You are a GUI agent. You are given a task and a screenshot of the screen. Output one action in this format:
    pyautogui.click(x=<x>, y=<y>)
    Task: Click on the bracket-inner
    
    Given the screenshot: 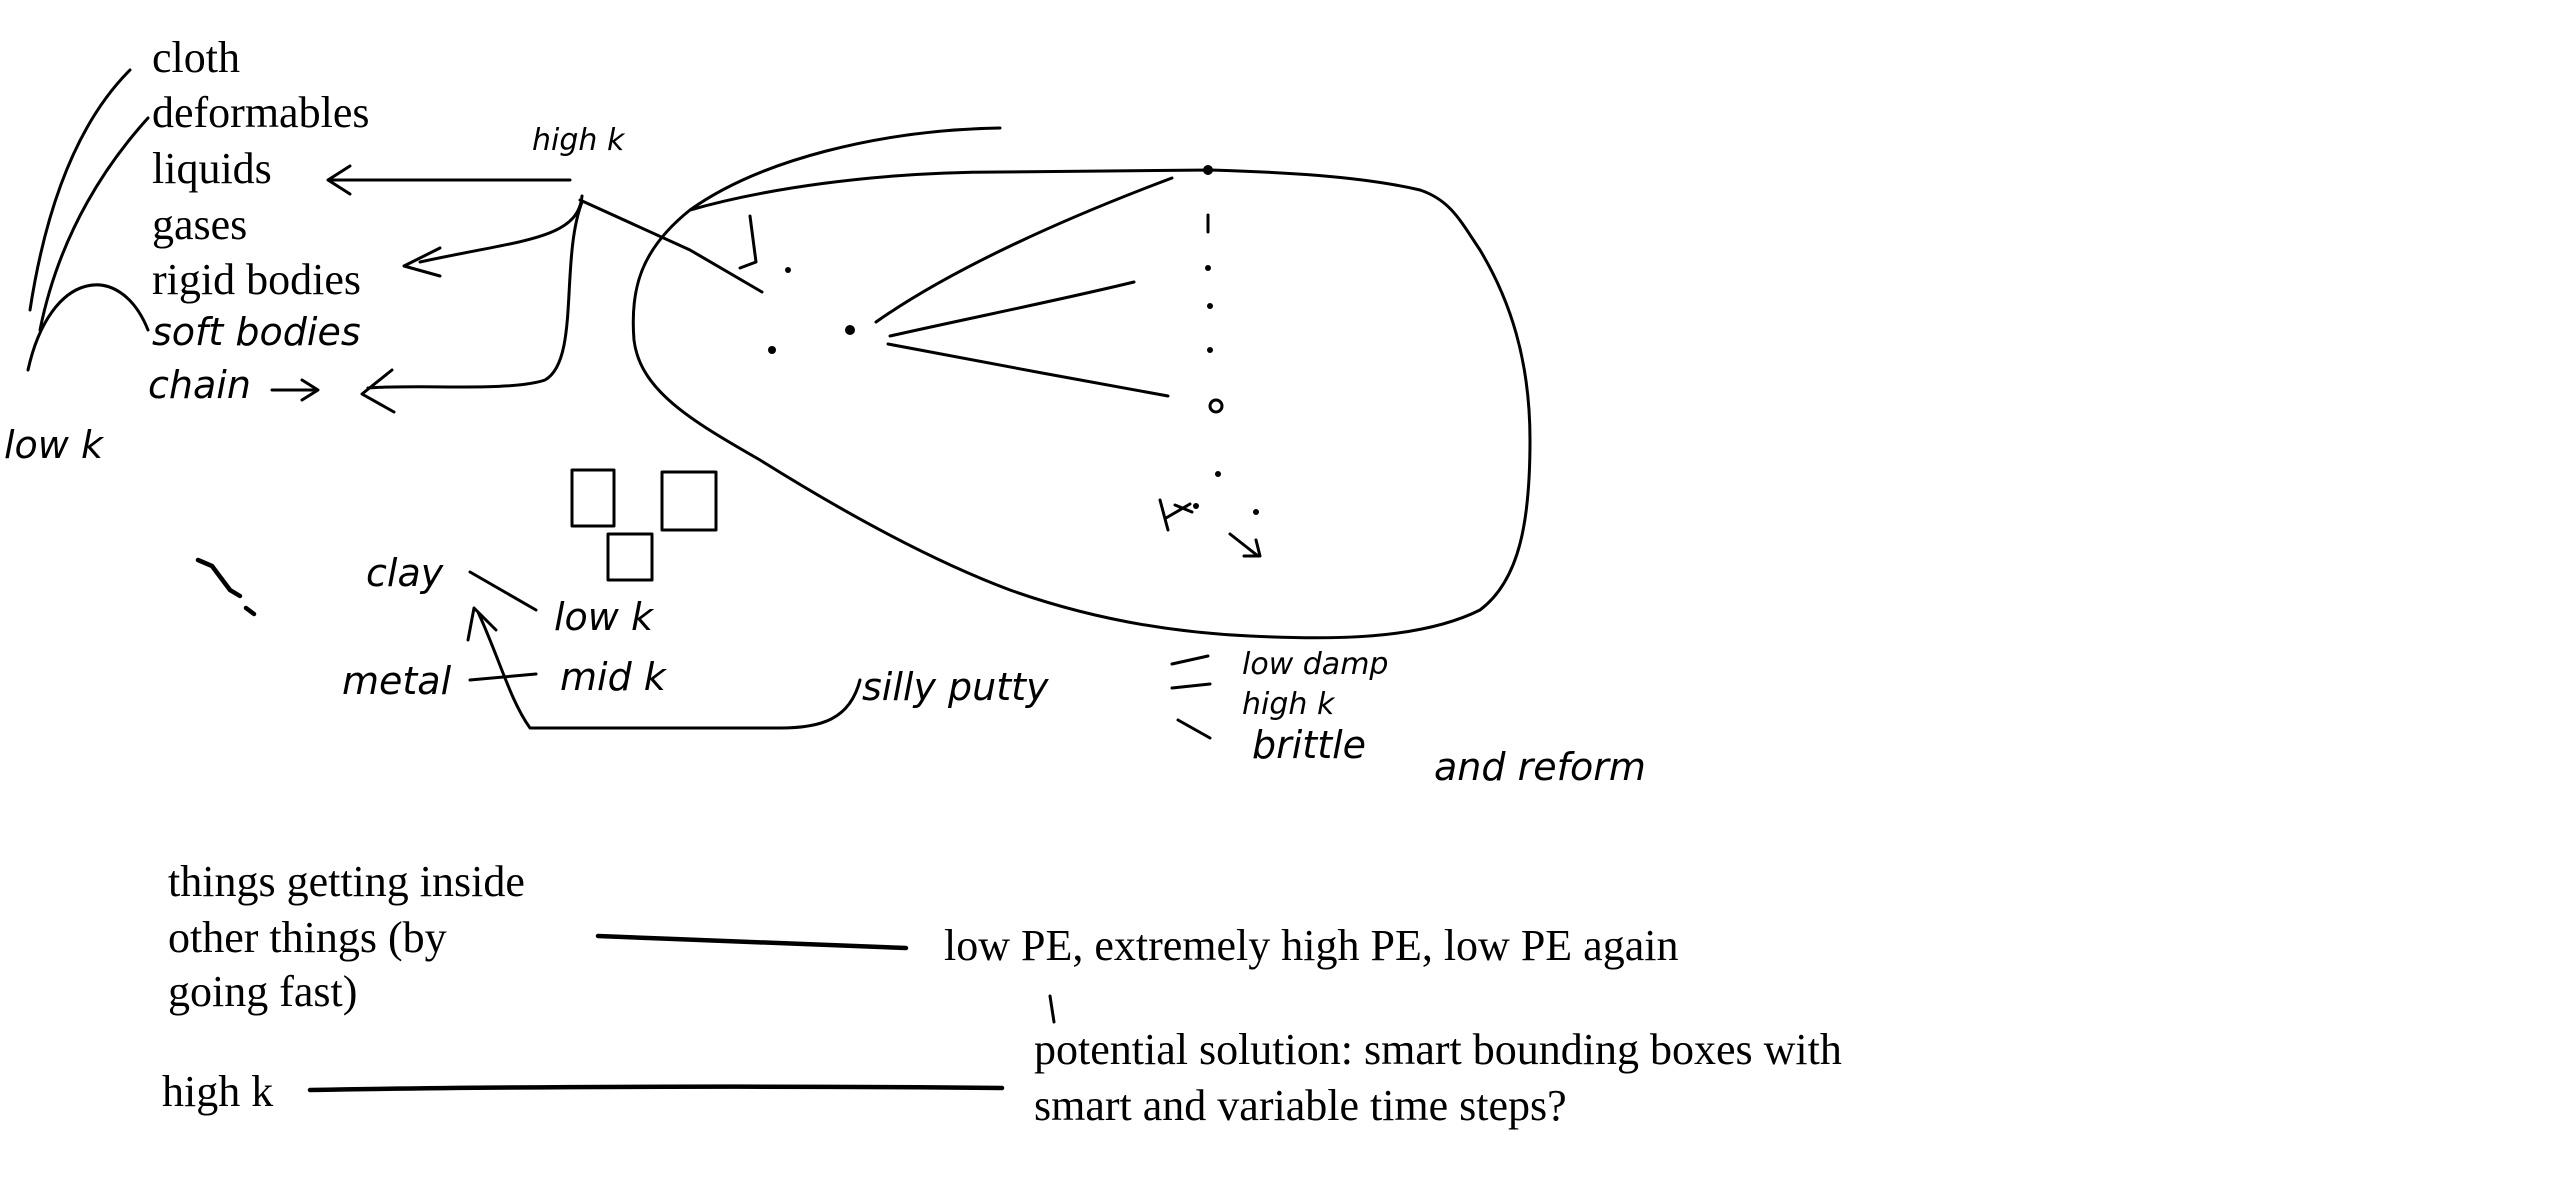 What is the action you would take?
    pyautogui.click(x=88, y=327)
    